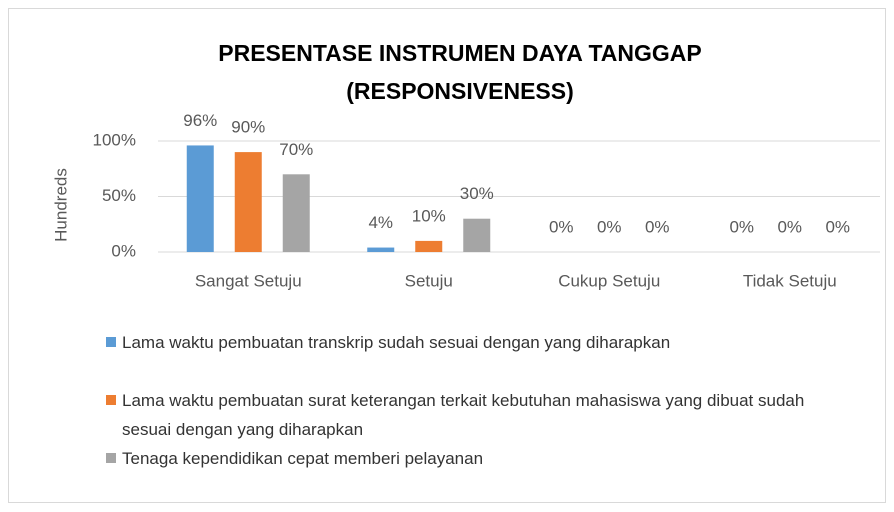  Describe the element at coordinates (114, 139) in the screenshot. I see `y-tick-label: 100%` at that location.